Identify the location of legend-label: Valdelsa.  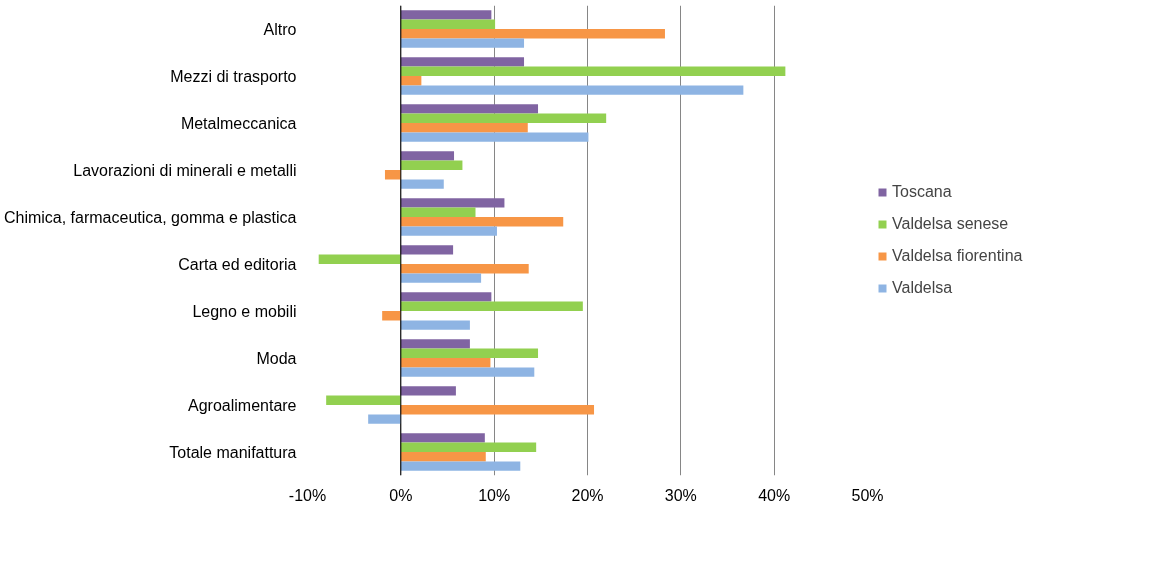
(922, 288).